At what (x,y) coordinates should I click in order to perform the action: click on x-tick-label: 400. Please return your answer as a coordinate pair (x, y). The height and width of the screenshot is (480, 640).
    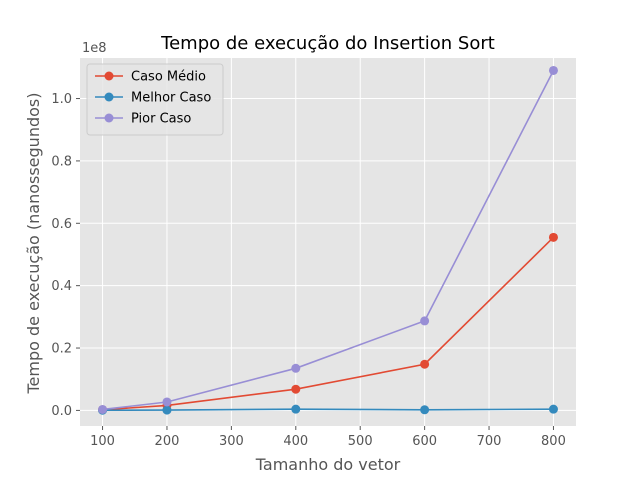
    Looking at the image, I should click on (295, 441).